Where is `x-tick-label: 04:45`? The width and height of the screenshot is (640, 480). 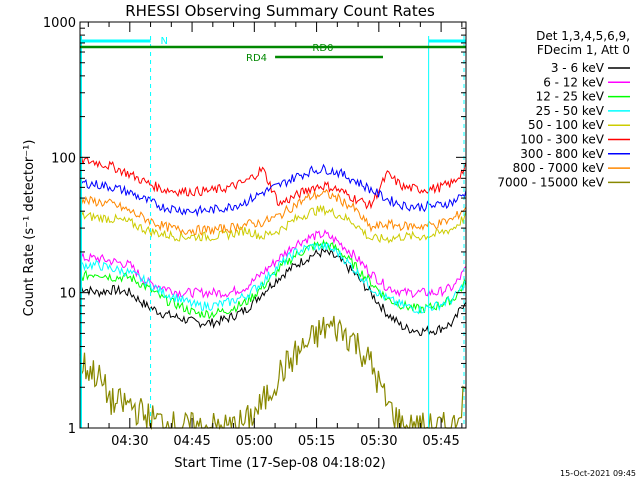
x-tick-label: 04:45 is located at coordinates (191, 441).